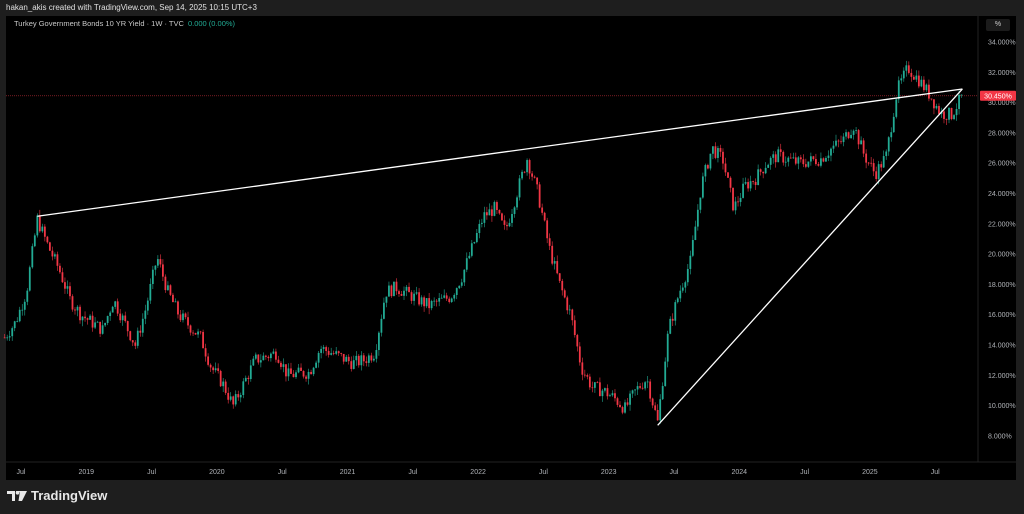 This screenshot has width=1024, height=514. Describe the element at coordinates (1002, 103) in the screenshot. I see `price-tick-label: 30.000%` at that location.